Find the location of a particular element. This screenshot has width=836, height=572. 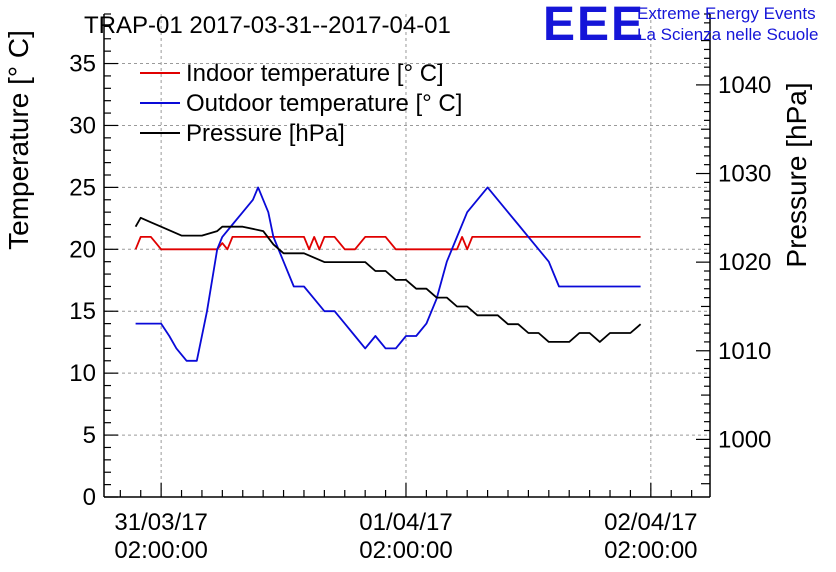

logo-mark: EEE is located at coordinates (594, 25).